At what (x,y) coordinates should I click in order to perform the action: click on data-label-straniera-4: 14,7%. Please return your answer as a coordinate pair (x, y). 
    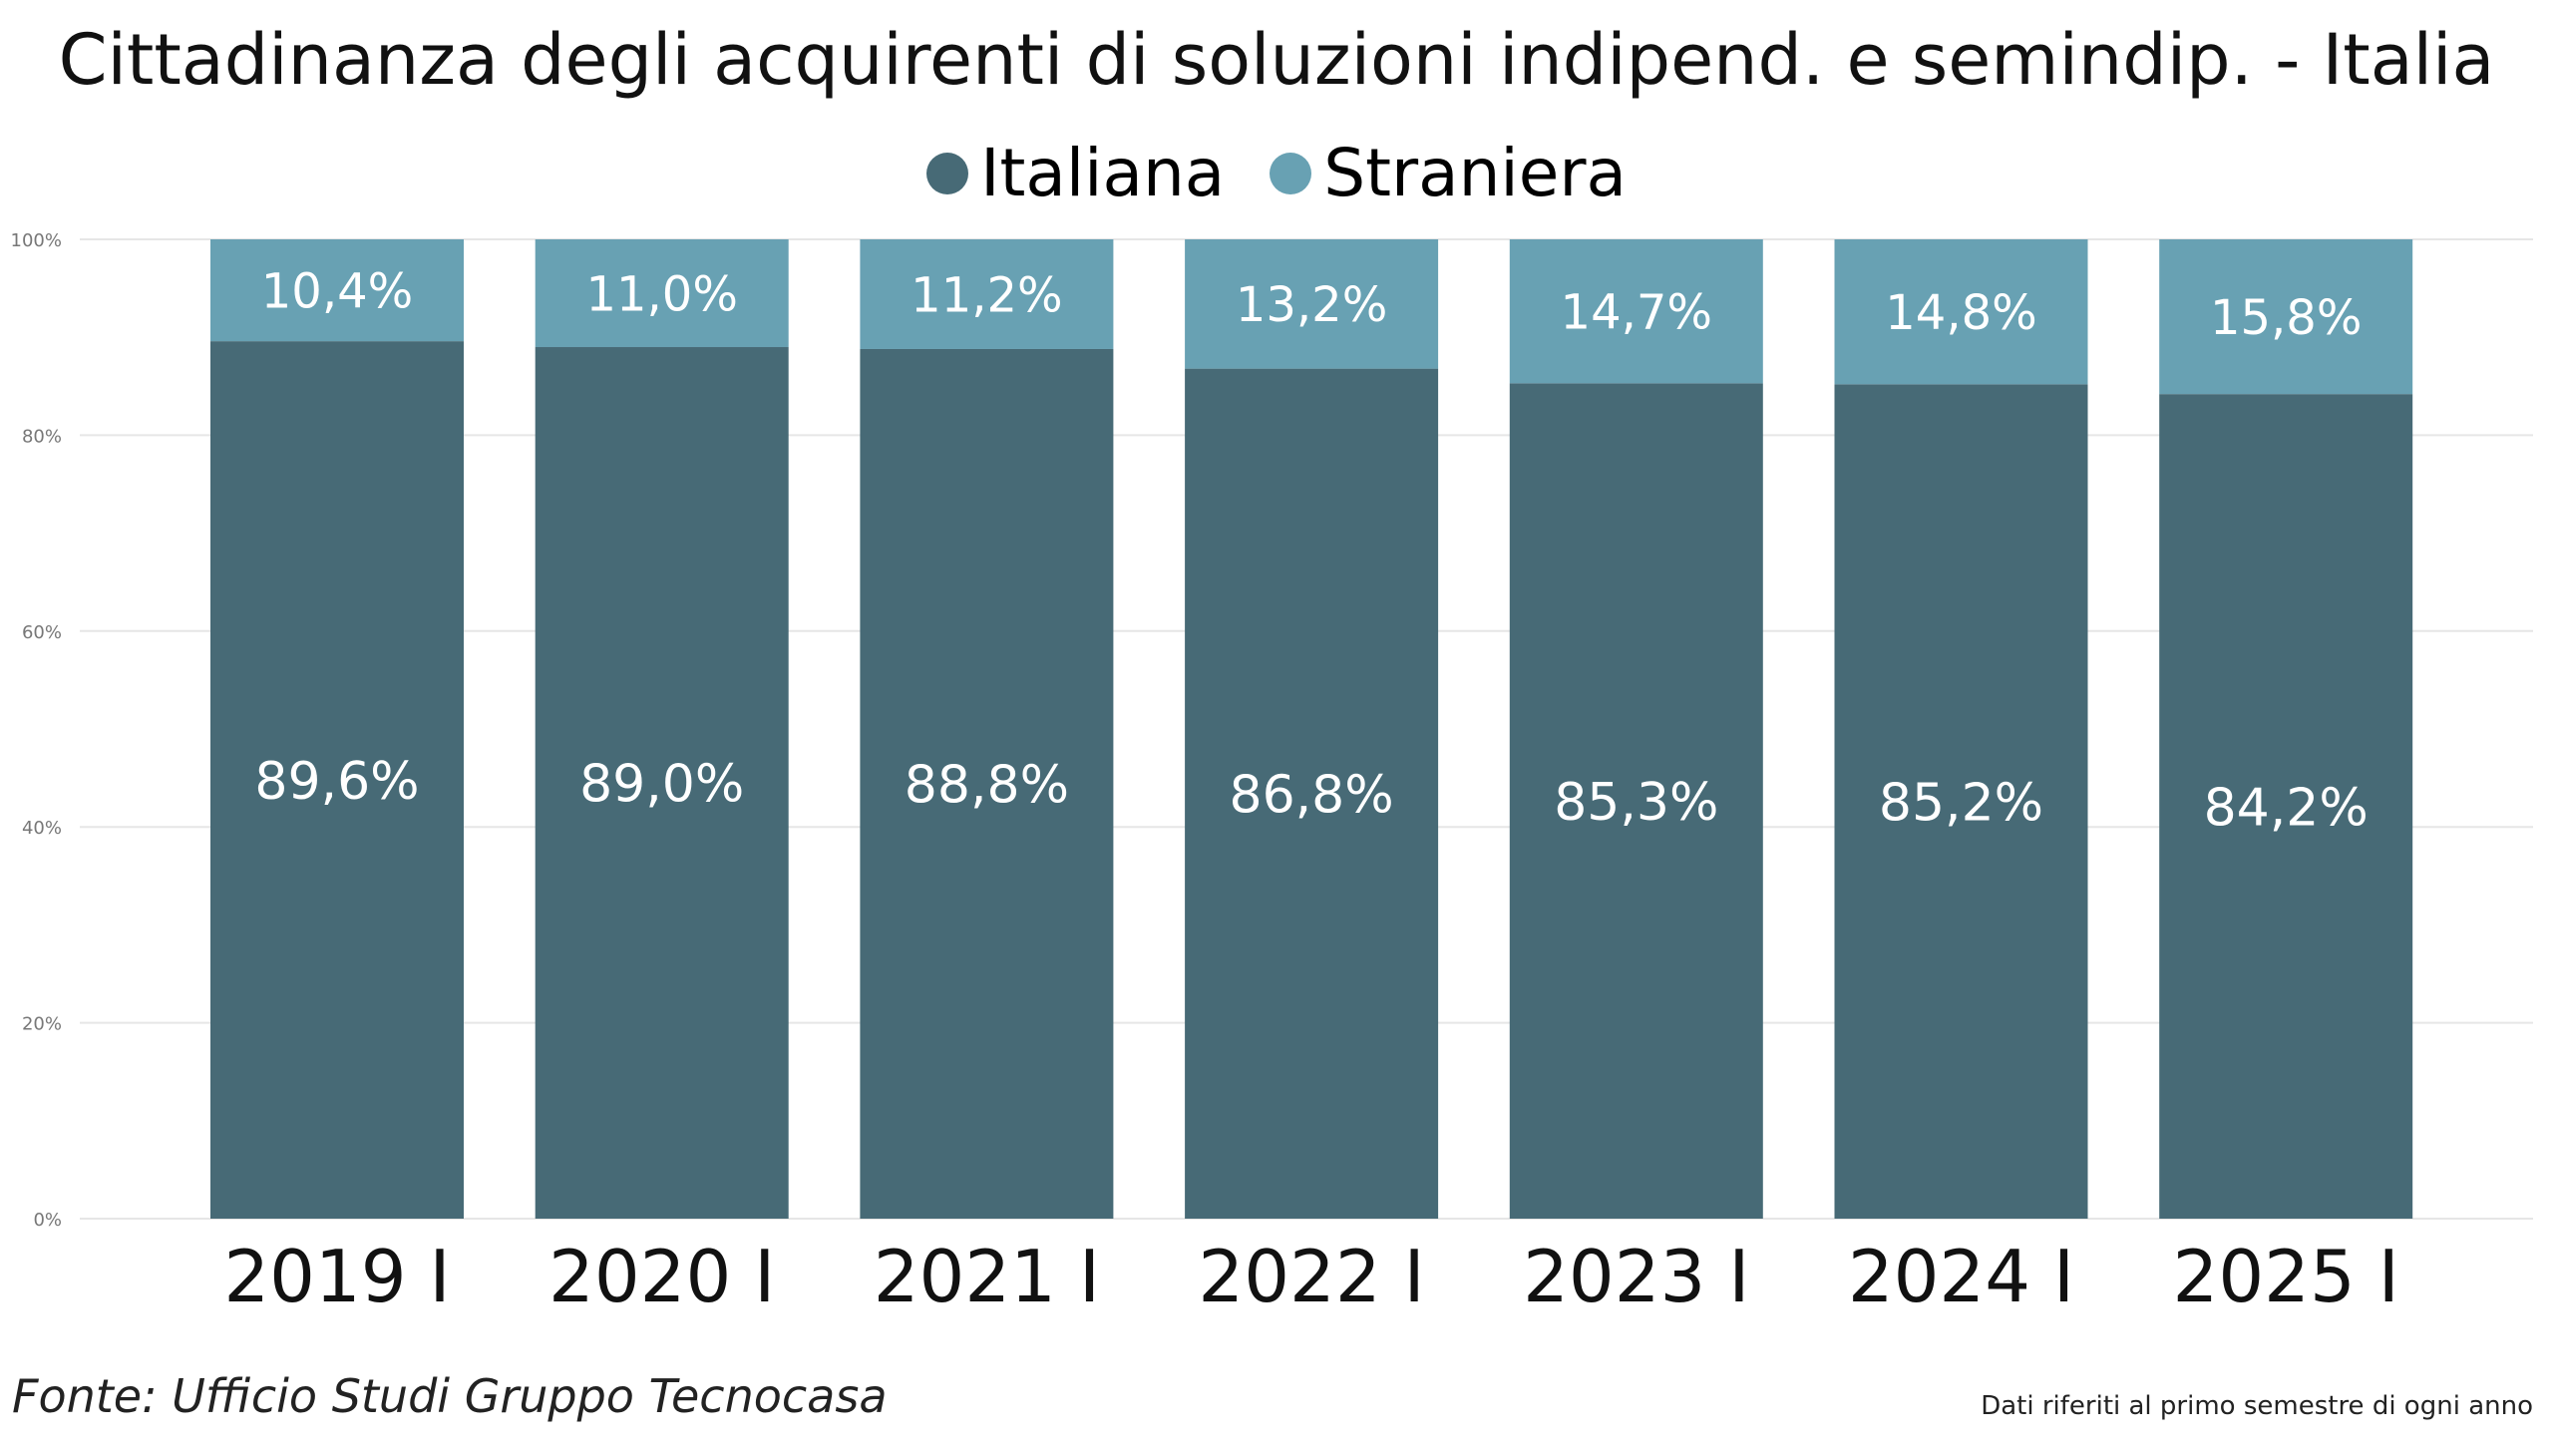
    Looking at the image, I should click on (1636, 312).